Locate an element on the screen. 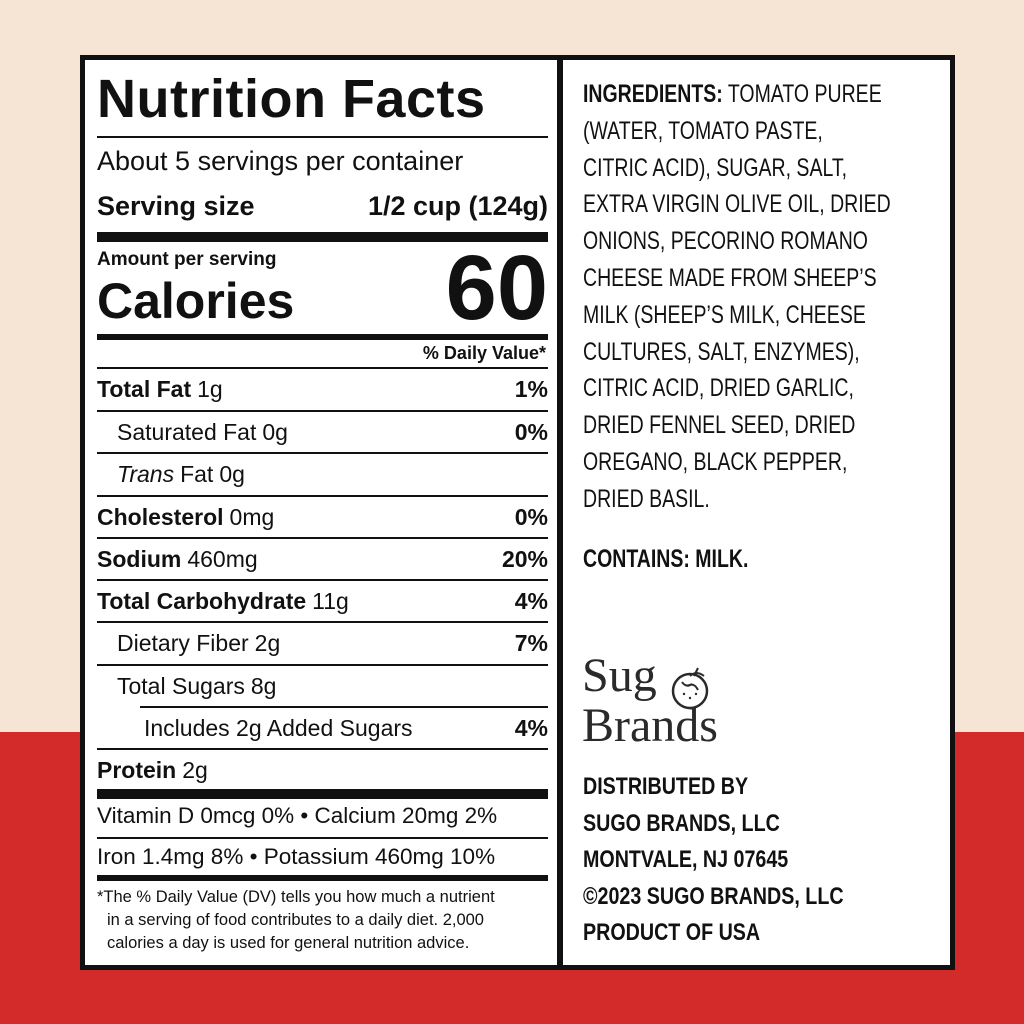 The height and width of the screenshot is (1024, 1024). ingredients-line: CITRIC ACID), SUGAR, SALT, is located at coordinates (715, 167).